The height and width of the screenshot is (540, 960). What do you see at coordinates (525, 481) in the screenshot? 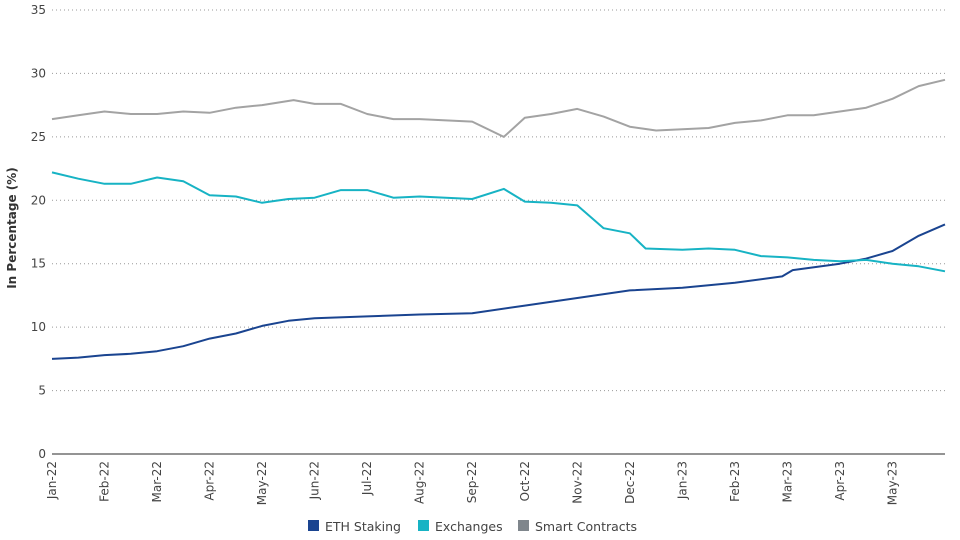
I see `x-tick-label: Oct-22` at bounding box center [525, 481].